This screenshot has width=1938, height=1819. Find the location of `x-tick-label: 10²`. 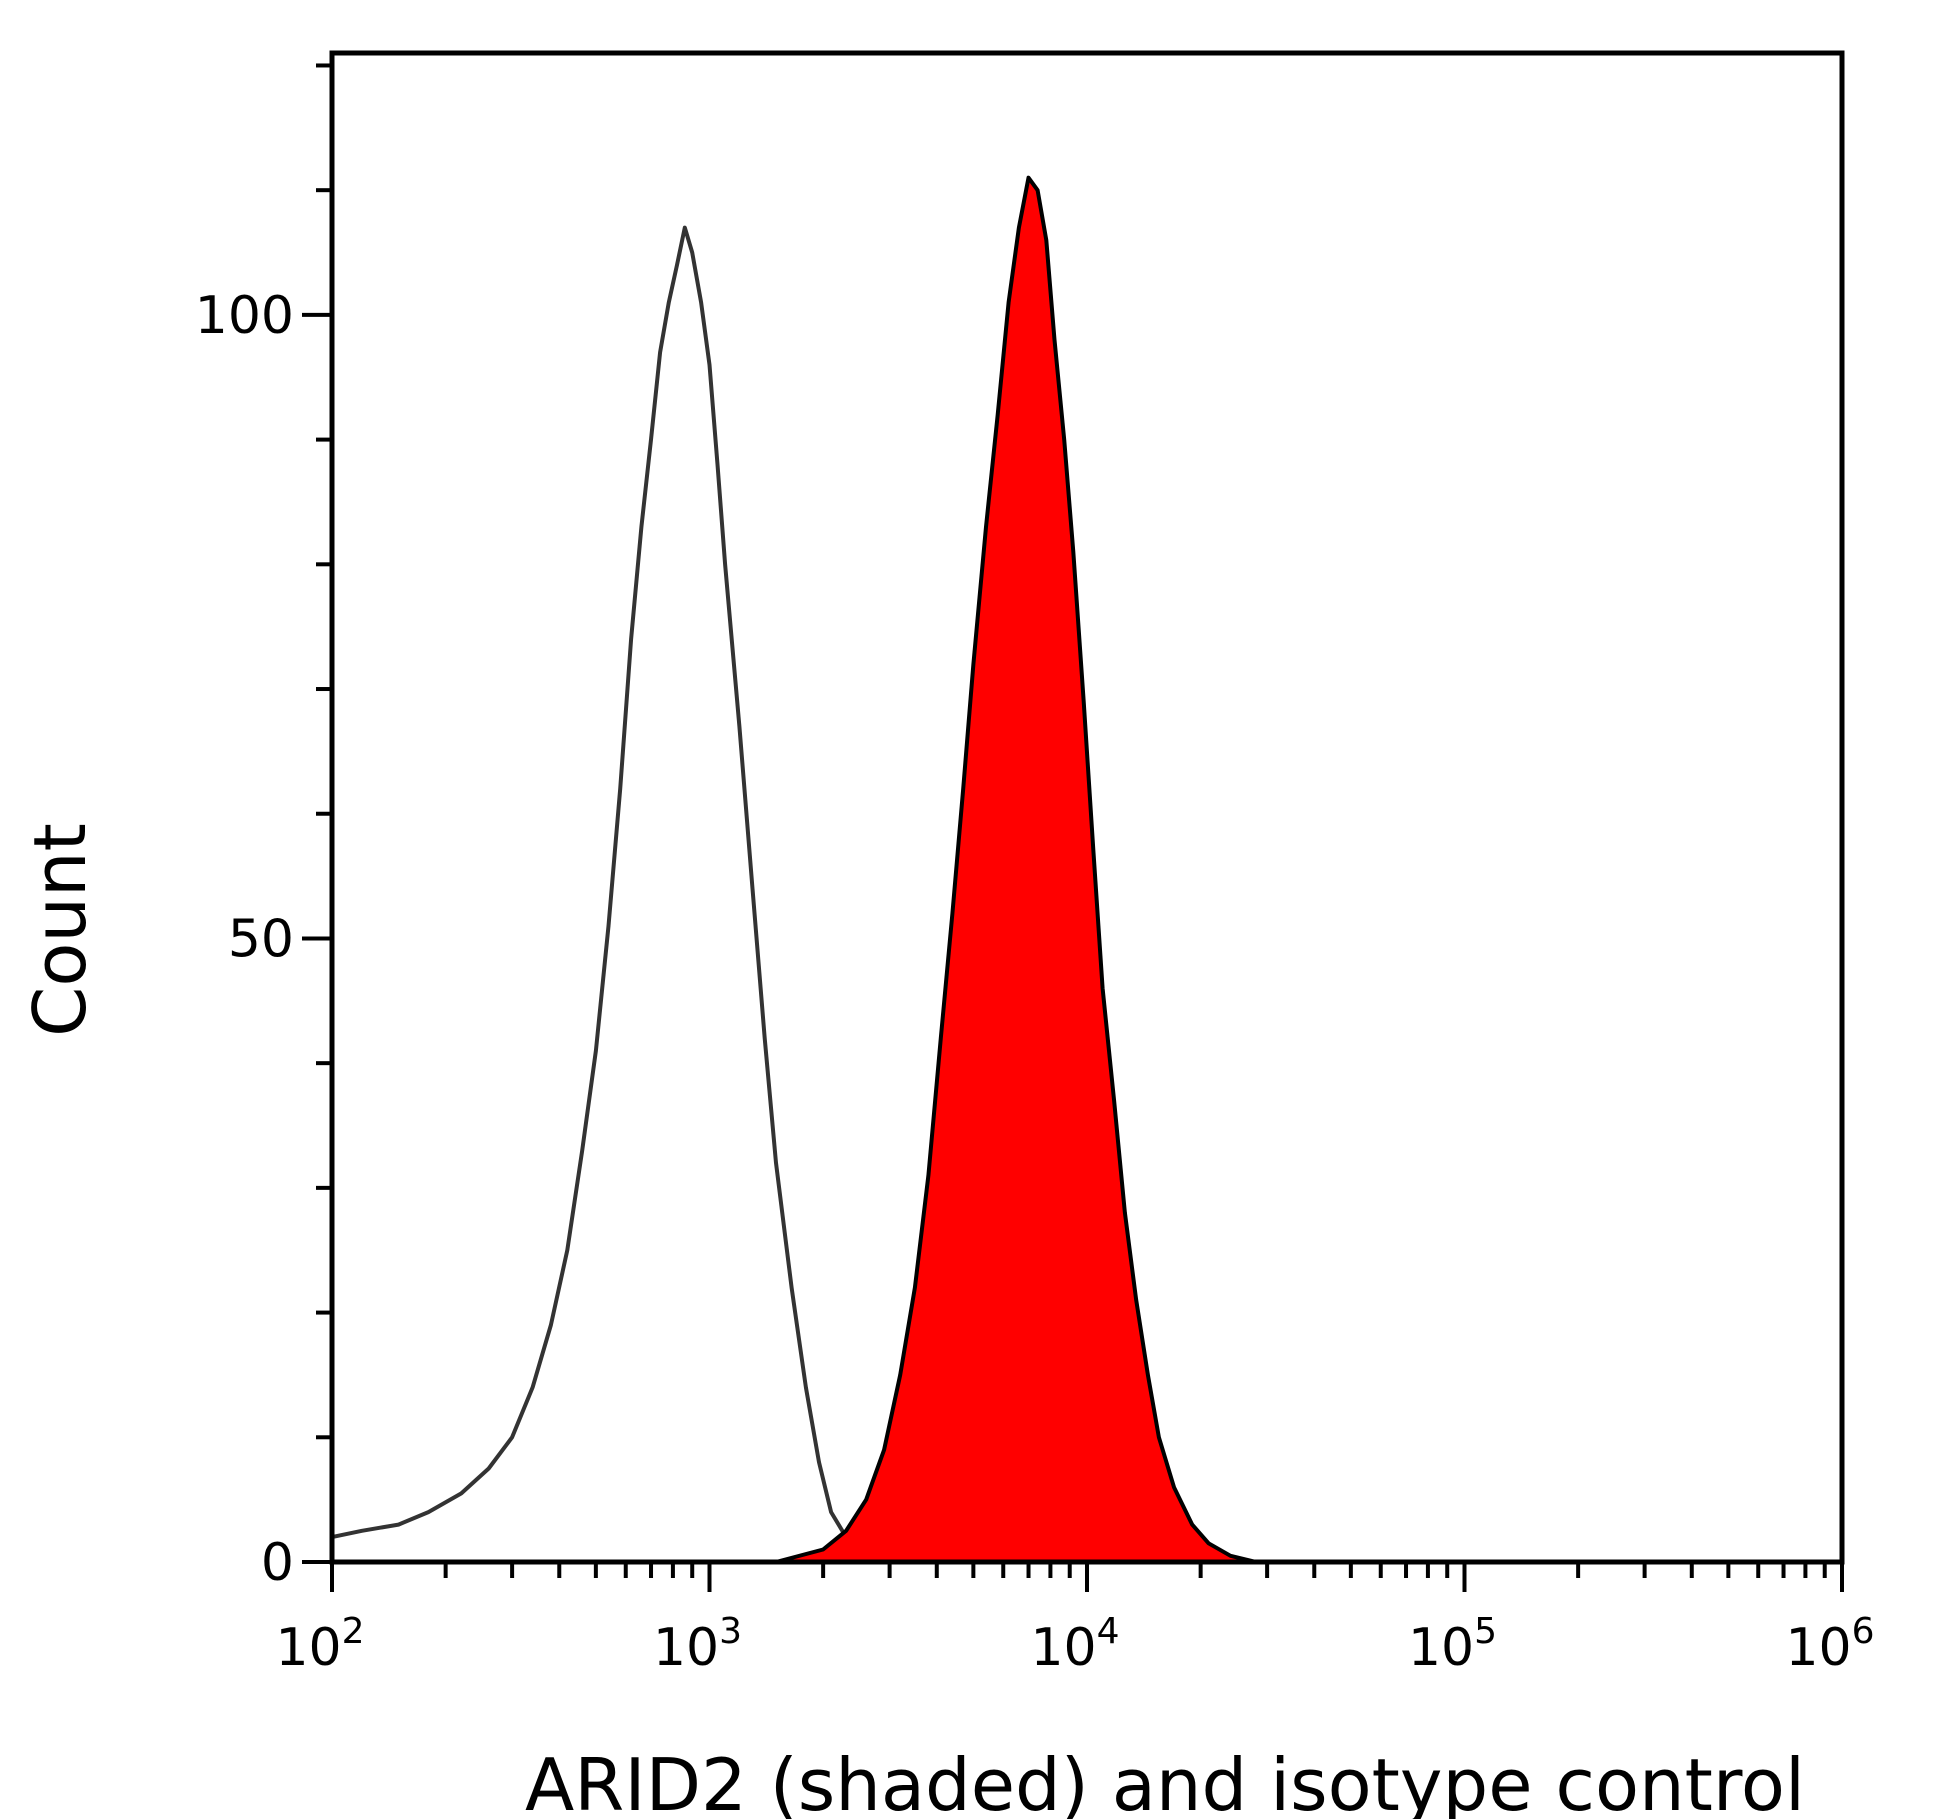

x-tick-label: 10² is located at coordinates (319, 1644).